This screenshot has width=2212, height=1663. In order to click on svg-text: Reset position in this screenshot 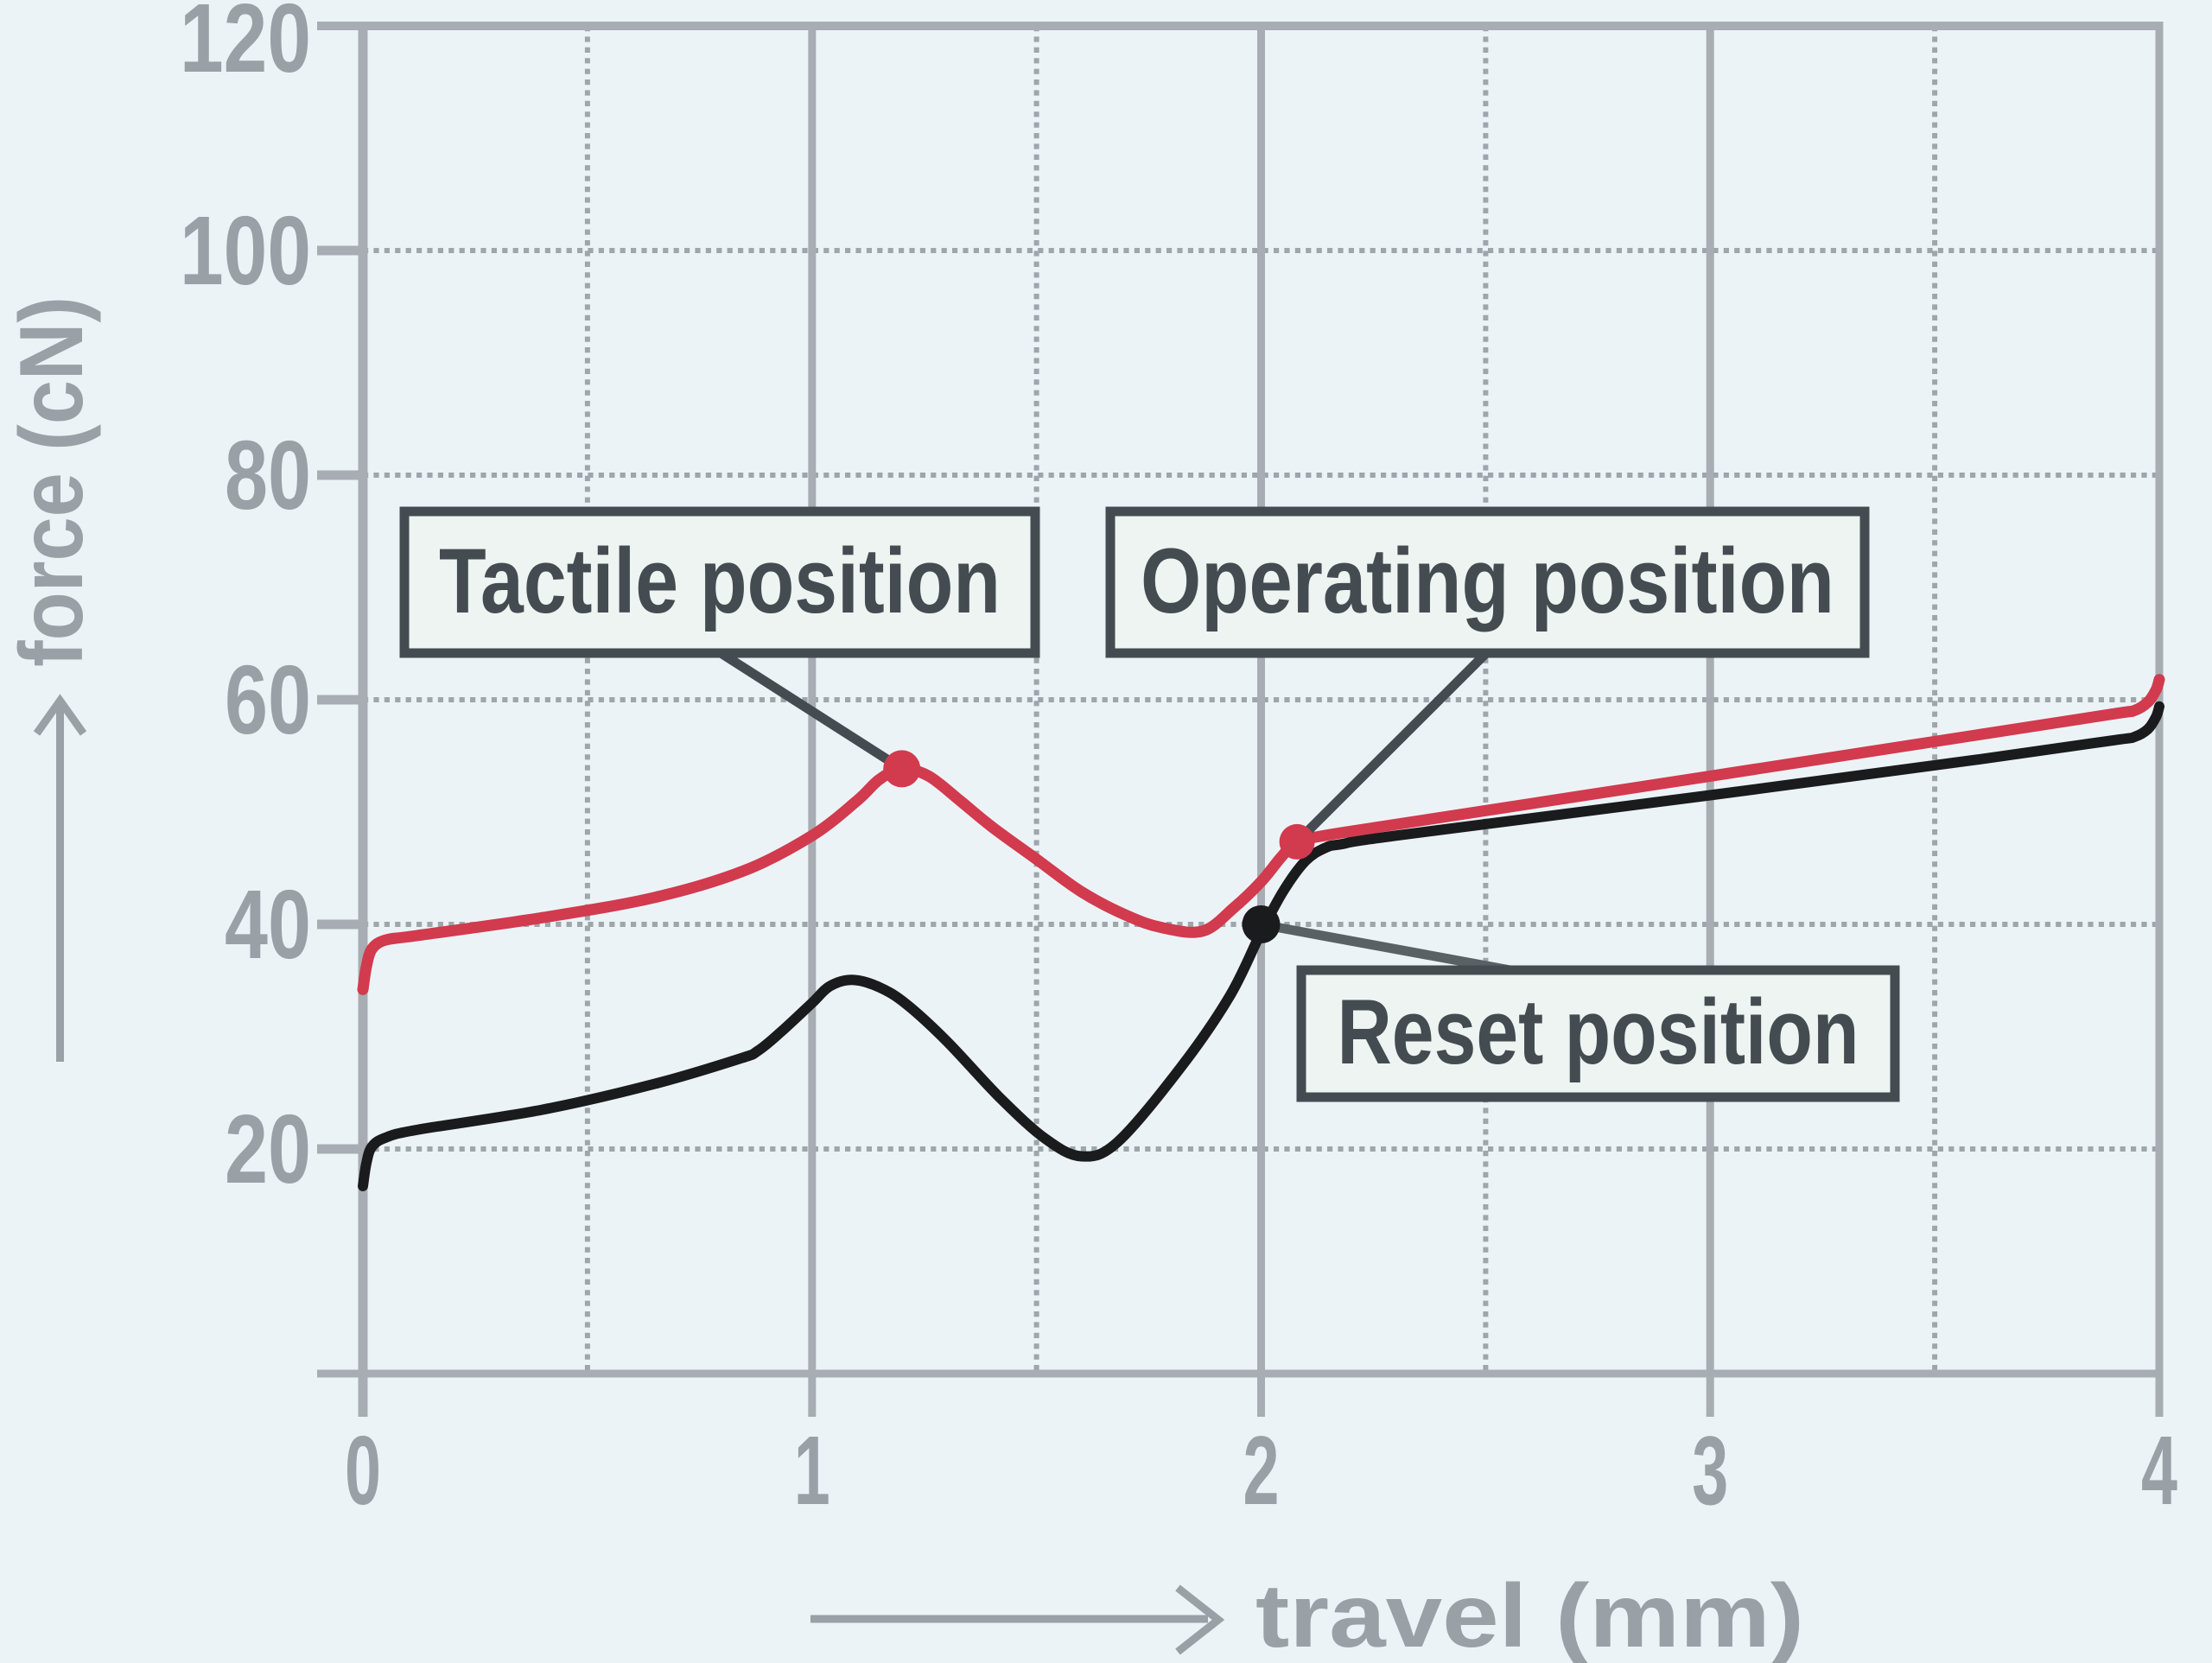, I will do `click(1598, 1032)`.